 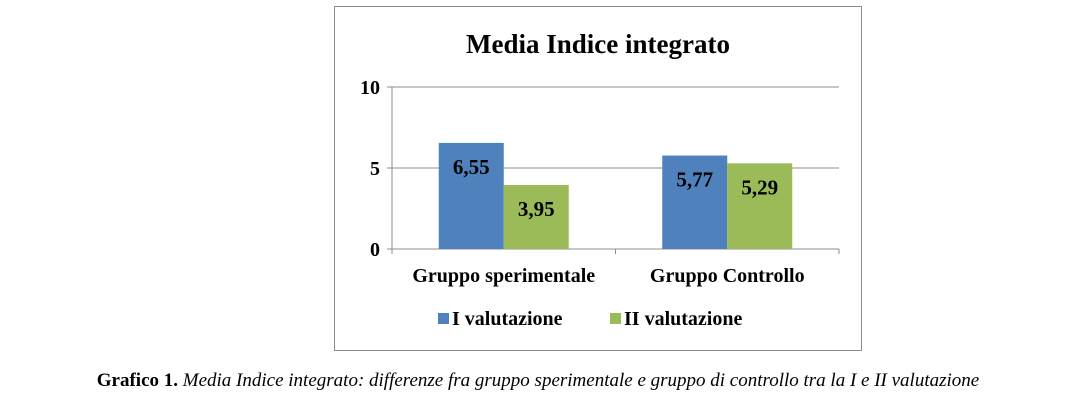 What do you see at coordinates (507, 319) in the screenshot?
I see `legend-label: I valutazione` at bounding box center [507, 319].